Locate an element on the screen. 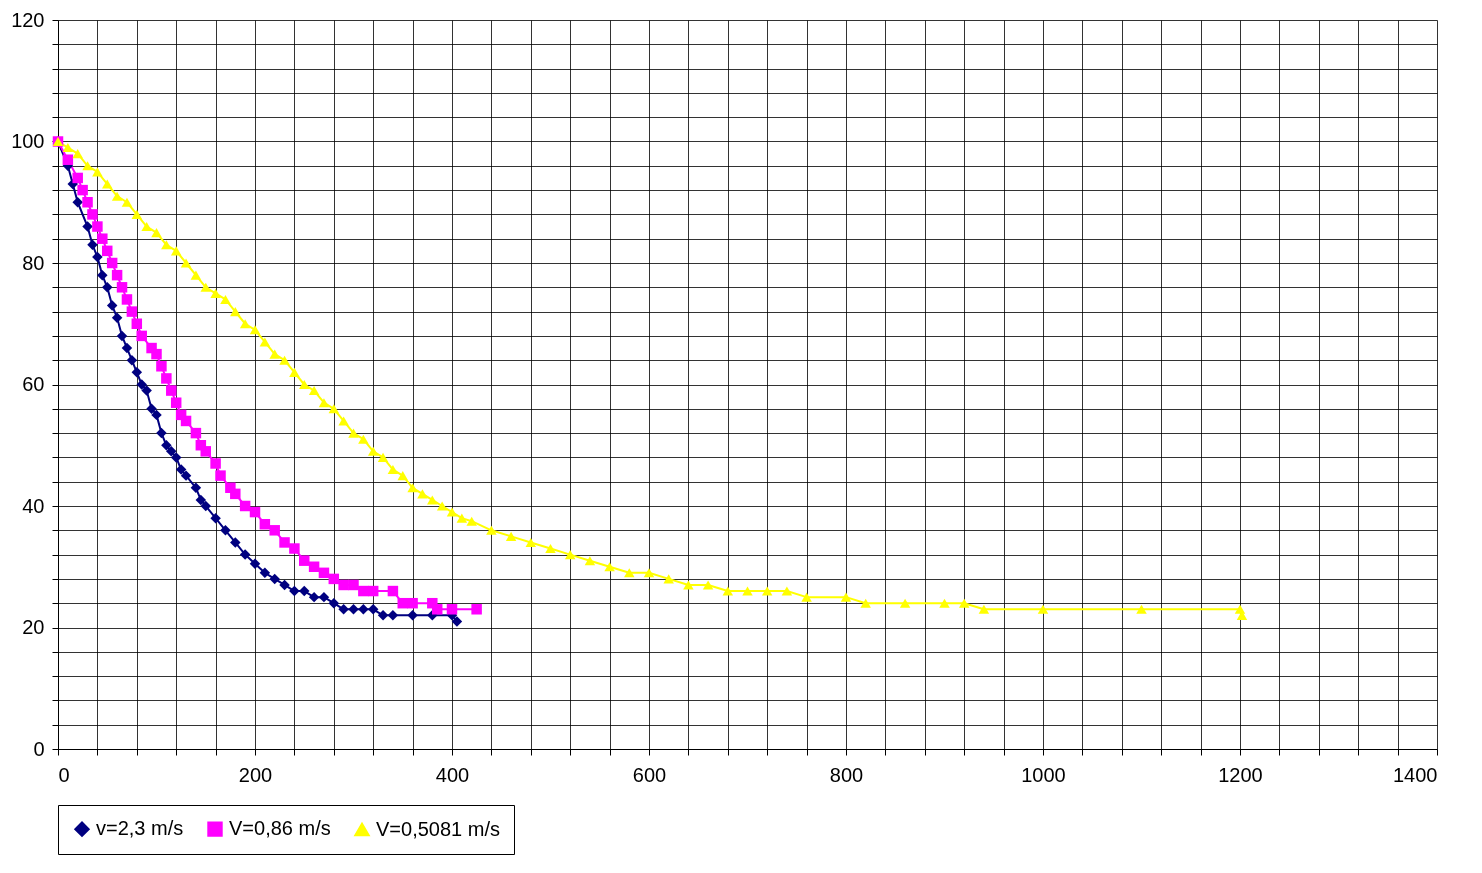 This screenshot has width=1482, height=873. y-tick-label: 60 is located at coordinates (33, 384).